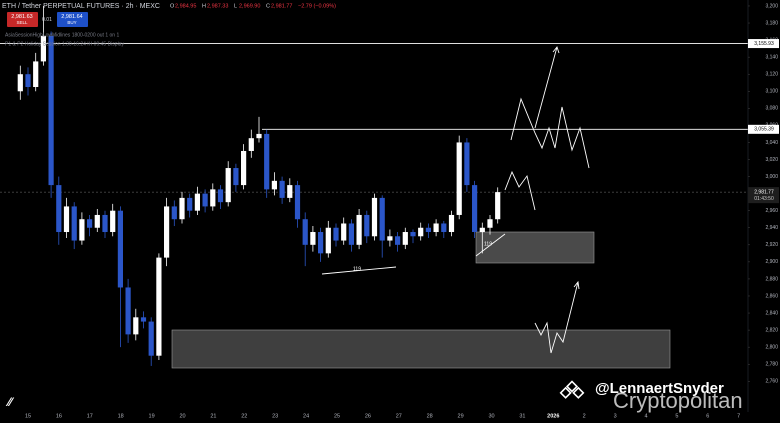  Describe the element at coordinates (235, 6) in the screenshot. I see `ohlc-key: L` at that location.